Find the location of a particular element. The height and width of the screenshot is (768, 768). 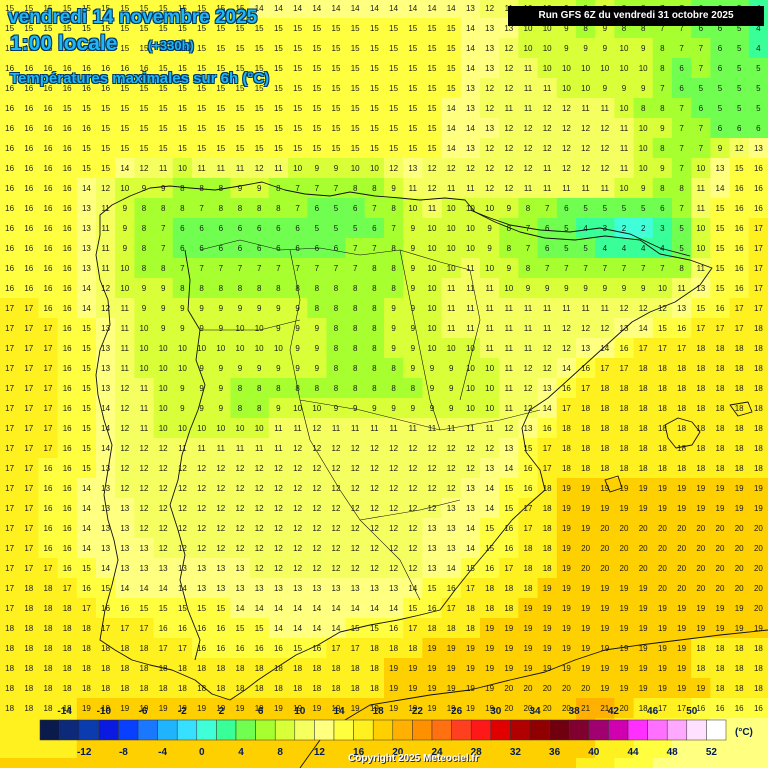

legend-swatch is located at coordinates (481, 730).